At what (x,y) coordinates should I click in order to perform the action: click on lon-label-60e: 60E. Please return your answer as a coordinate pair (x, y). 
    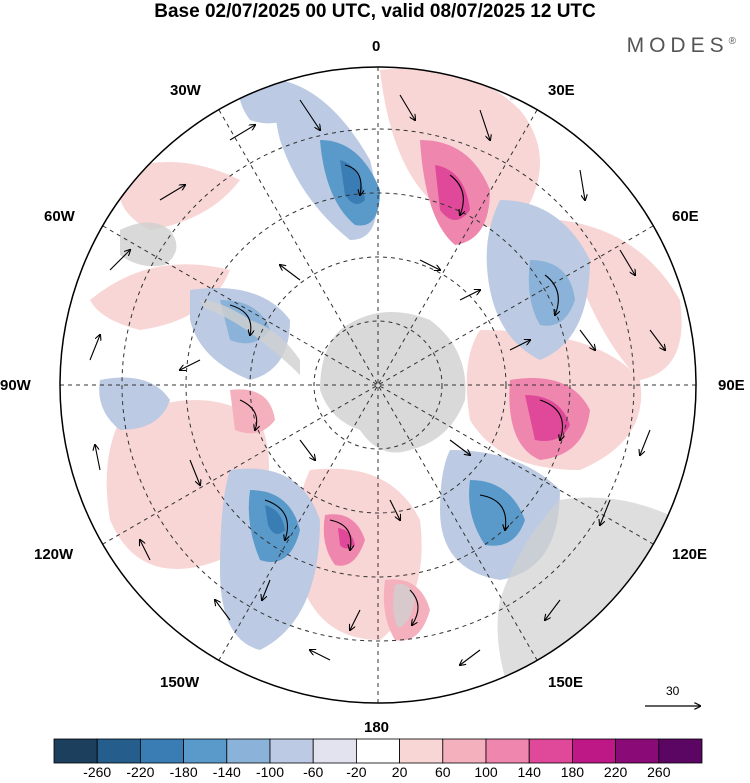
    Looking at the image, I should click on (685, 216).